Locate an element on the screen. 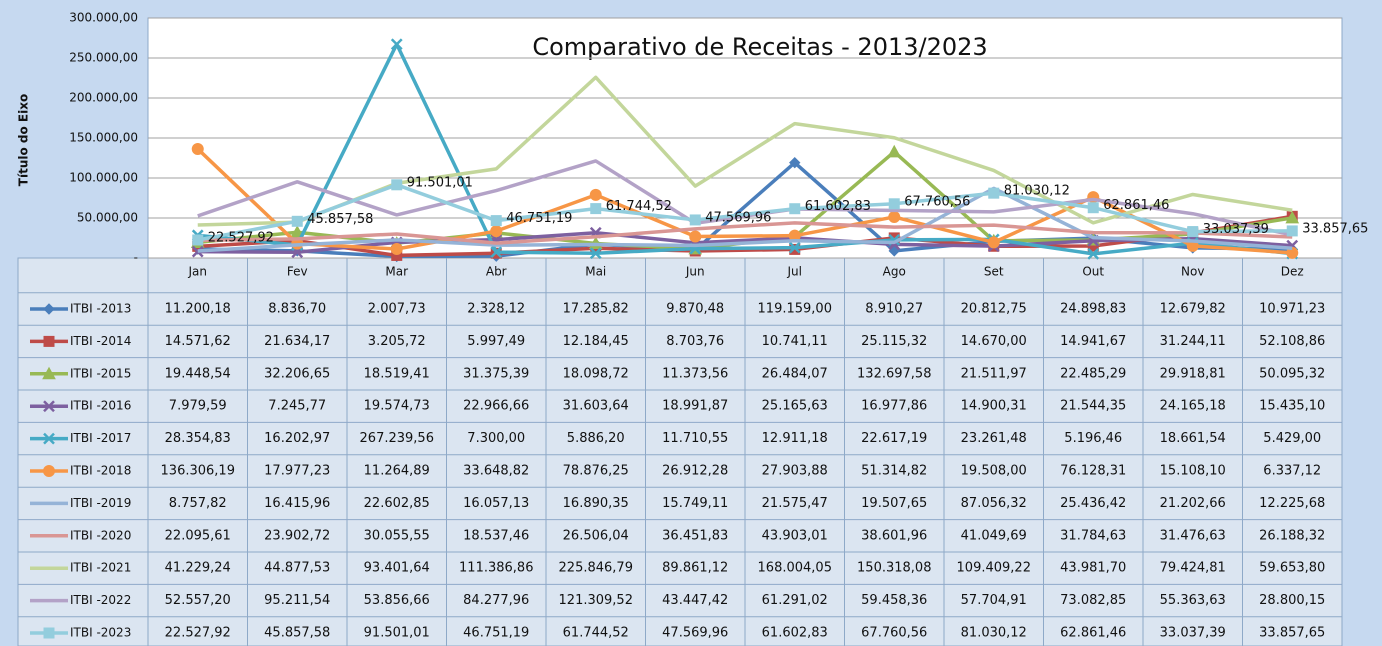 The width and height of the screenshot is (1382, 646). table-cell: 111.386,86 is located at coordinates (496, 568).